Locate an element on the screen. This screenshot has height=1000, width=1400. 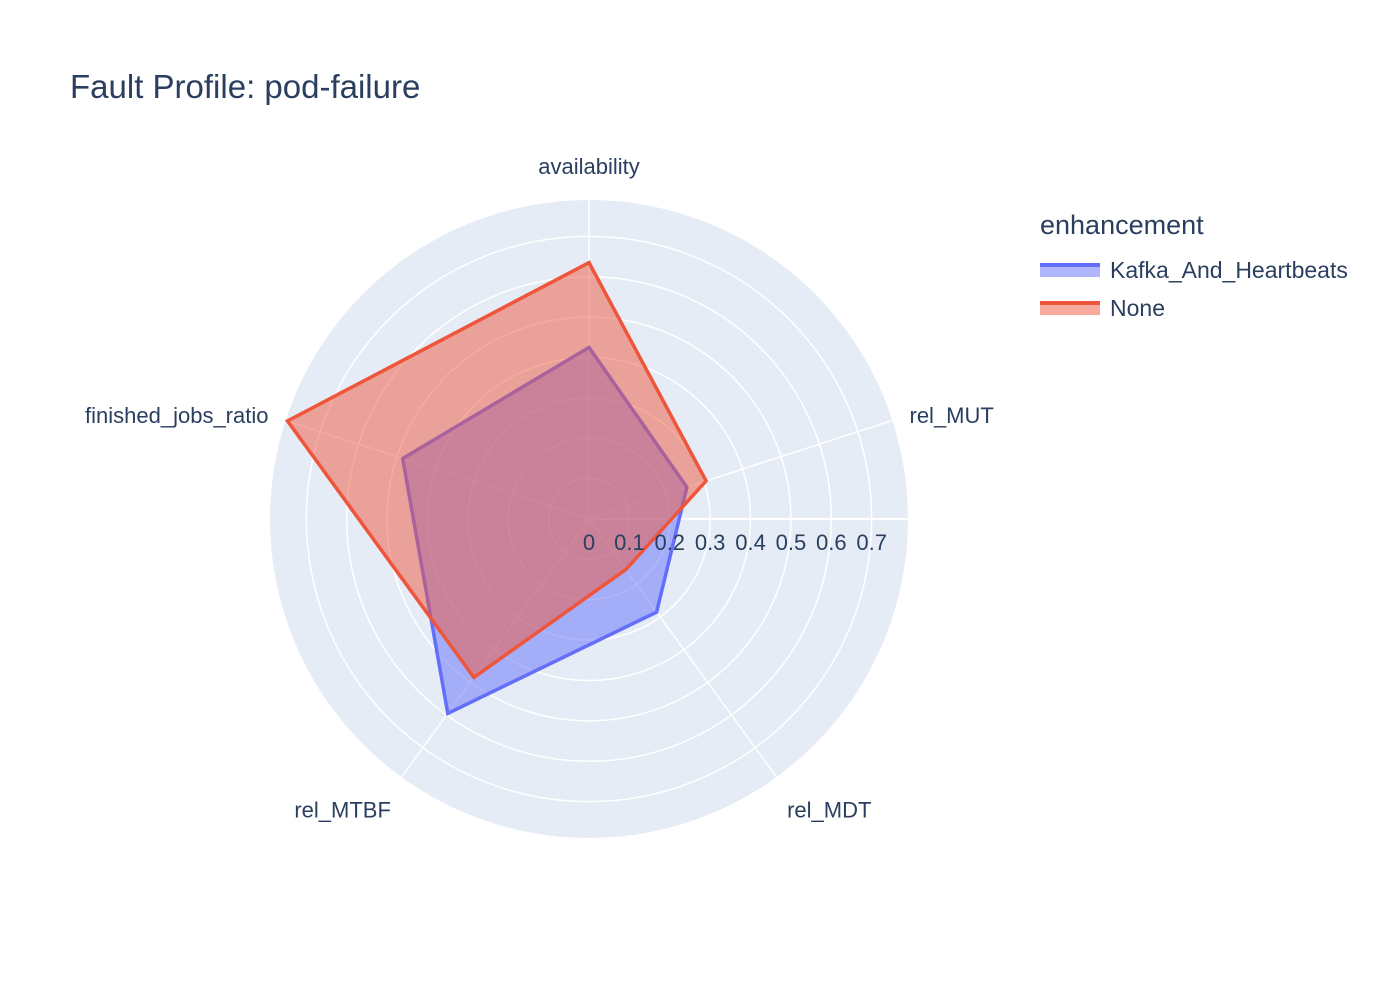
legend-swatch-none is located at coordinates (1070, 308).